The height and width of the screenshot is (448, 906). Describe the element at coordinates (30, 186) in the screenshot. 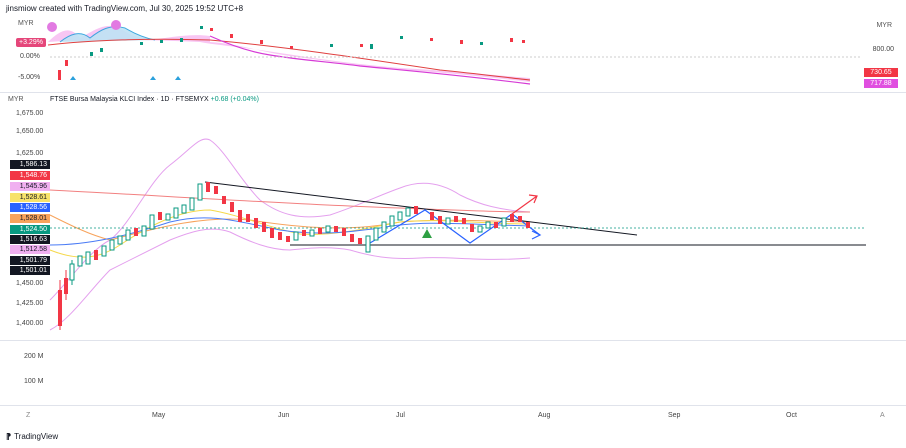

I see `price-badge-3: 1,545.96` at that location.